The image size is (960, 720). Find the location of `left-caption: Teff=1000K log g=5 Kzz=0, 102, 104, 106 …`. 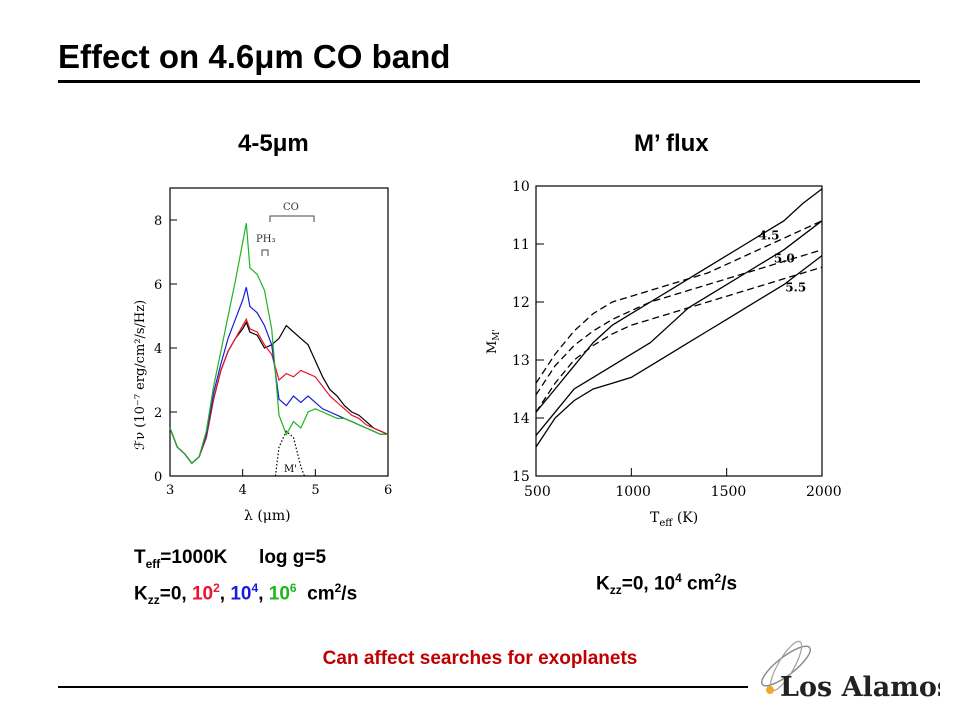

left-caption: Teff=1000K log g=5 Kzz=0, 102, 104, 106 … is located at coordinates (245, 579).